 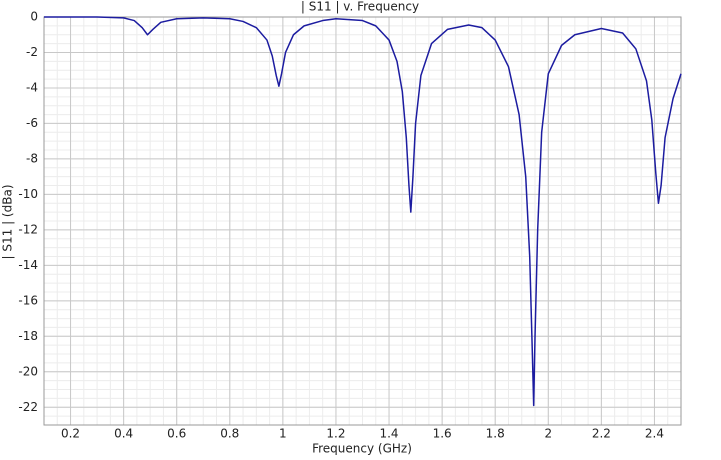 I want to click on x-tick-label: 1.2, so click(x=335, y=434).